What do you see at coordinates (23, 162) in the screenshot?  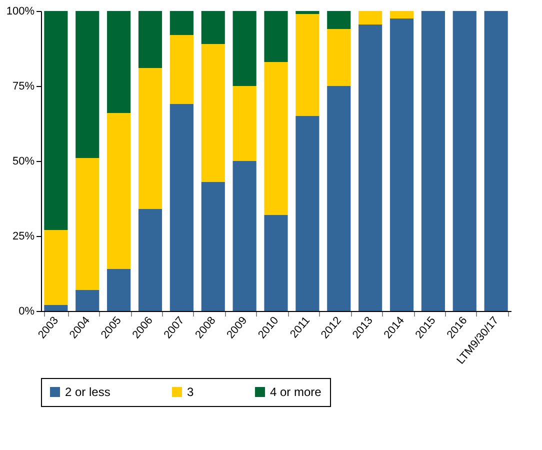 I see `y-tick-label: 50%` at bounding box center [23, 162].